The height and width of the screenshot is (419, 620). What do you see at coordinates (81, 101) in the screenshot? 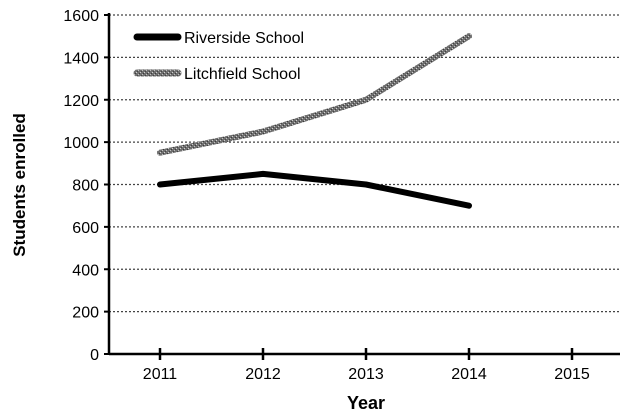
I see `y-tick-label-1200: 1200` at bounding box center [81, 101].